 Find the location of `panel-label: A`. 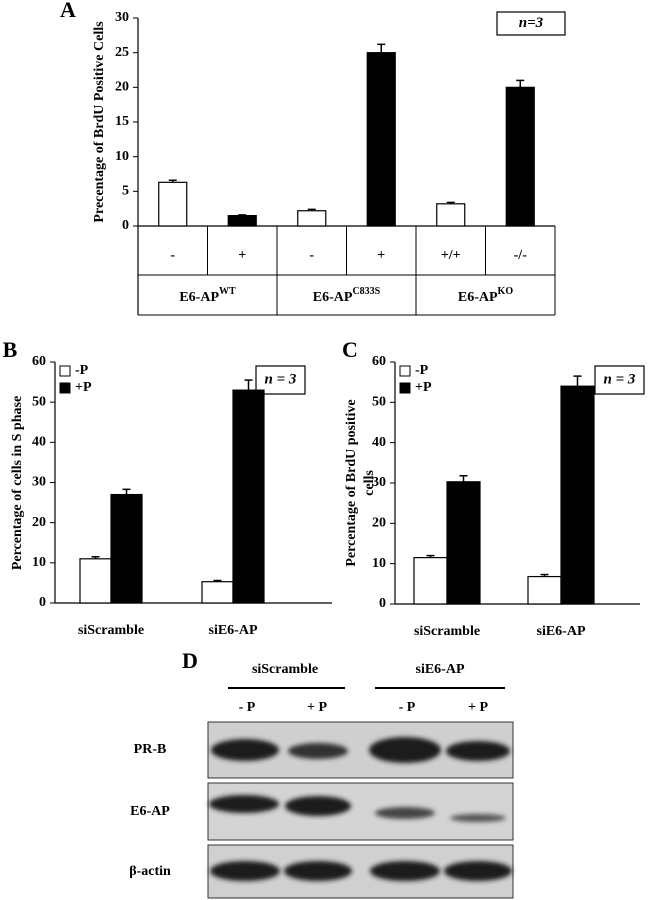

panel-label: A is located at coordinates (68, 11).